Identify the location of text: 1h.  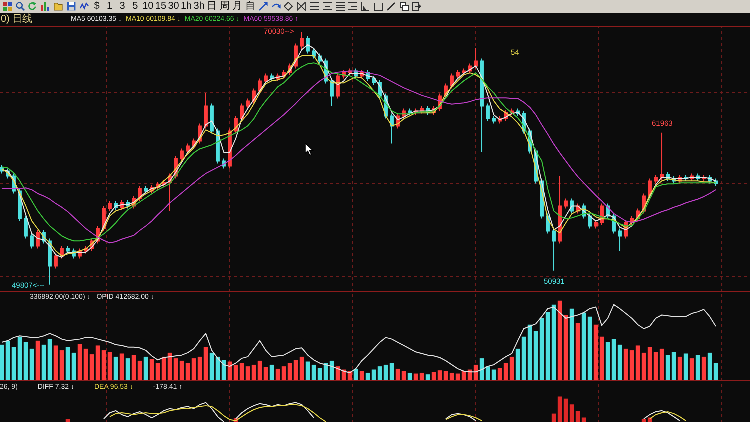
(186, 6).